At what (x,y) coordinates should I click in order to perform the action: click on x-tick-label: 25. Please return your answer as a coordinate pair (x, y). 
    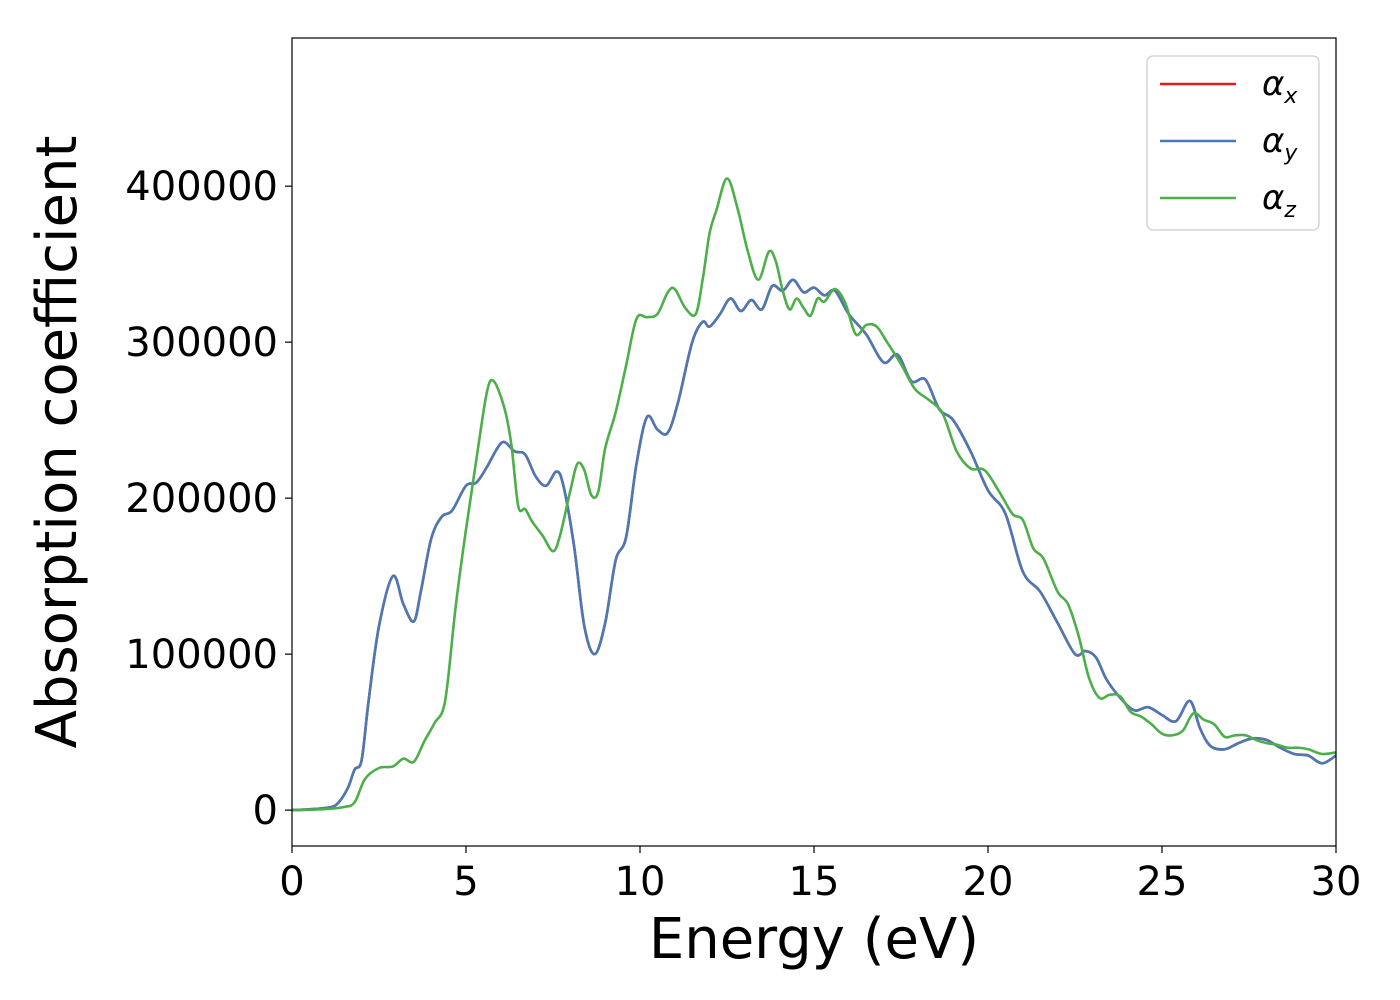
    Looking at the image, I should click on (1162, 882).